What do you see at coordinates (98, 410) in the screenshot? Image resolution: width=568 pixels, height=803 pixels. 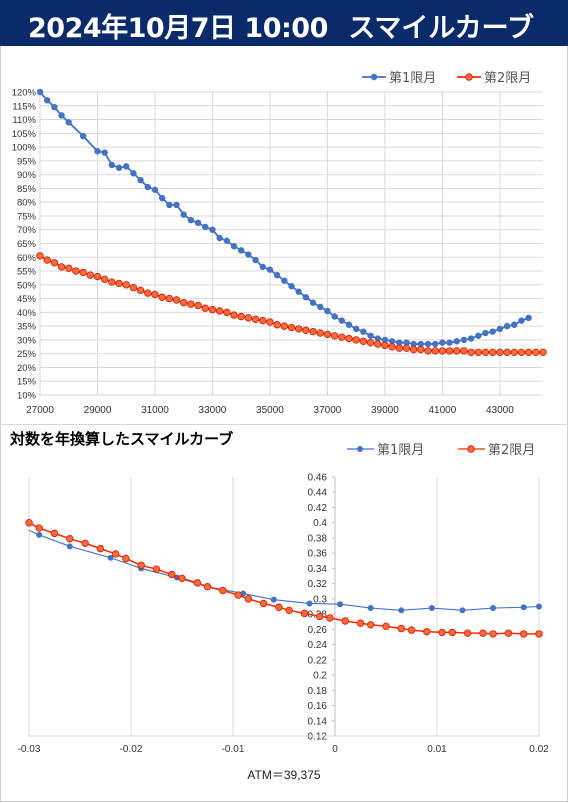 I see `chart1-x-tick-label: 29000` at bounding box center [98, 410].